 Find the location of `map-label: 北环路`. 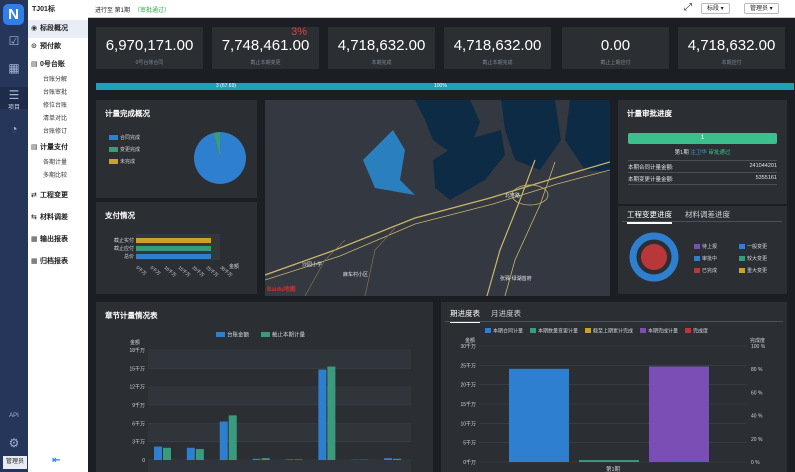

map-label: 北环路 is located at coordinates (512, 195).